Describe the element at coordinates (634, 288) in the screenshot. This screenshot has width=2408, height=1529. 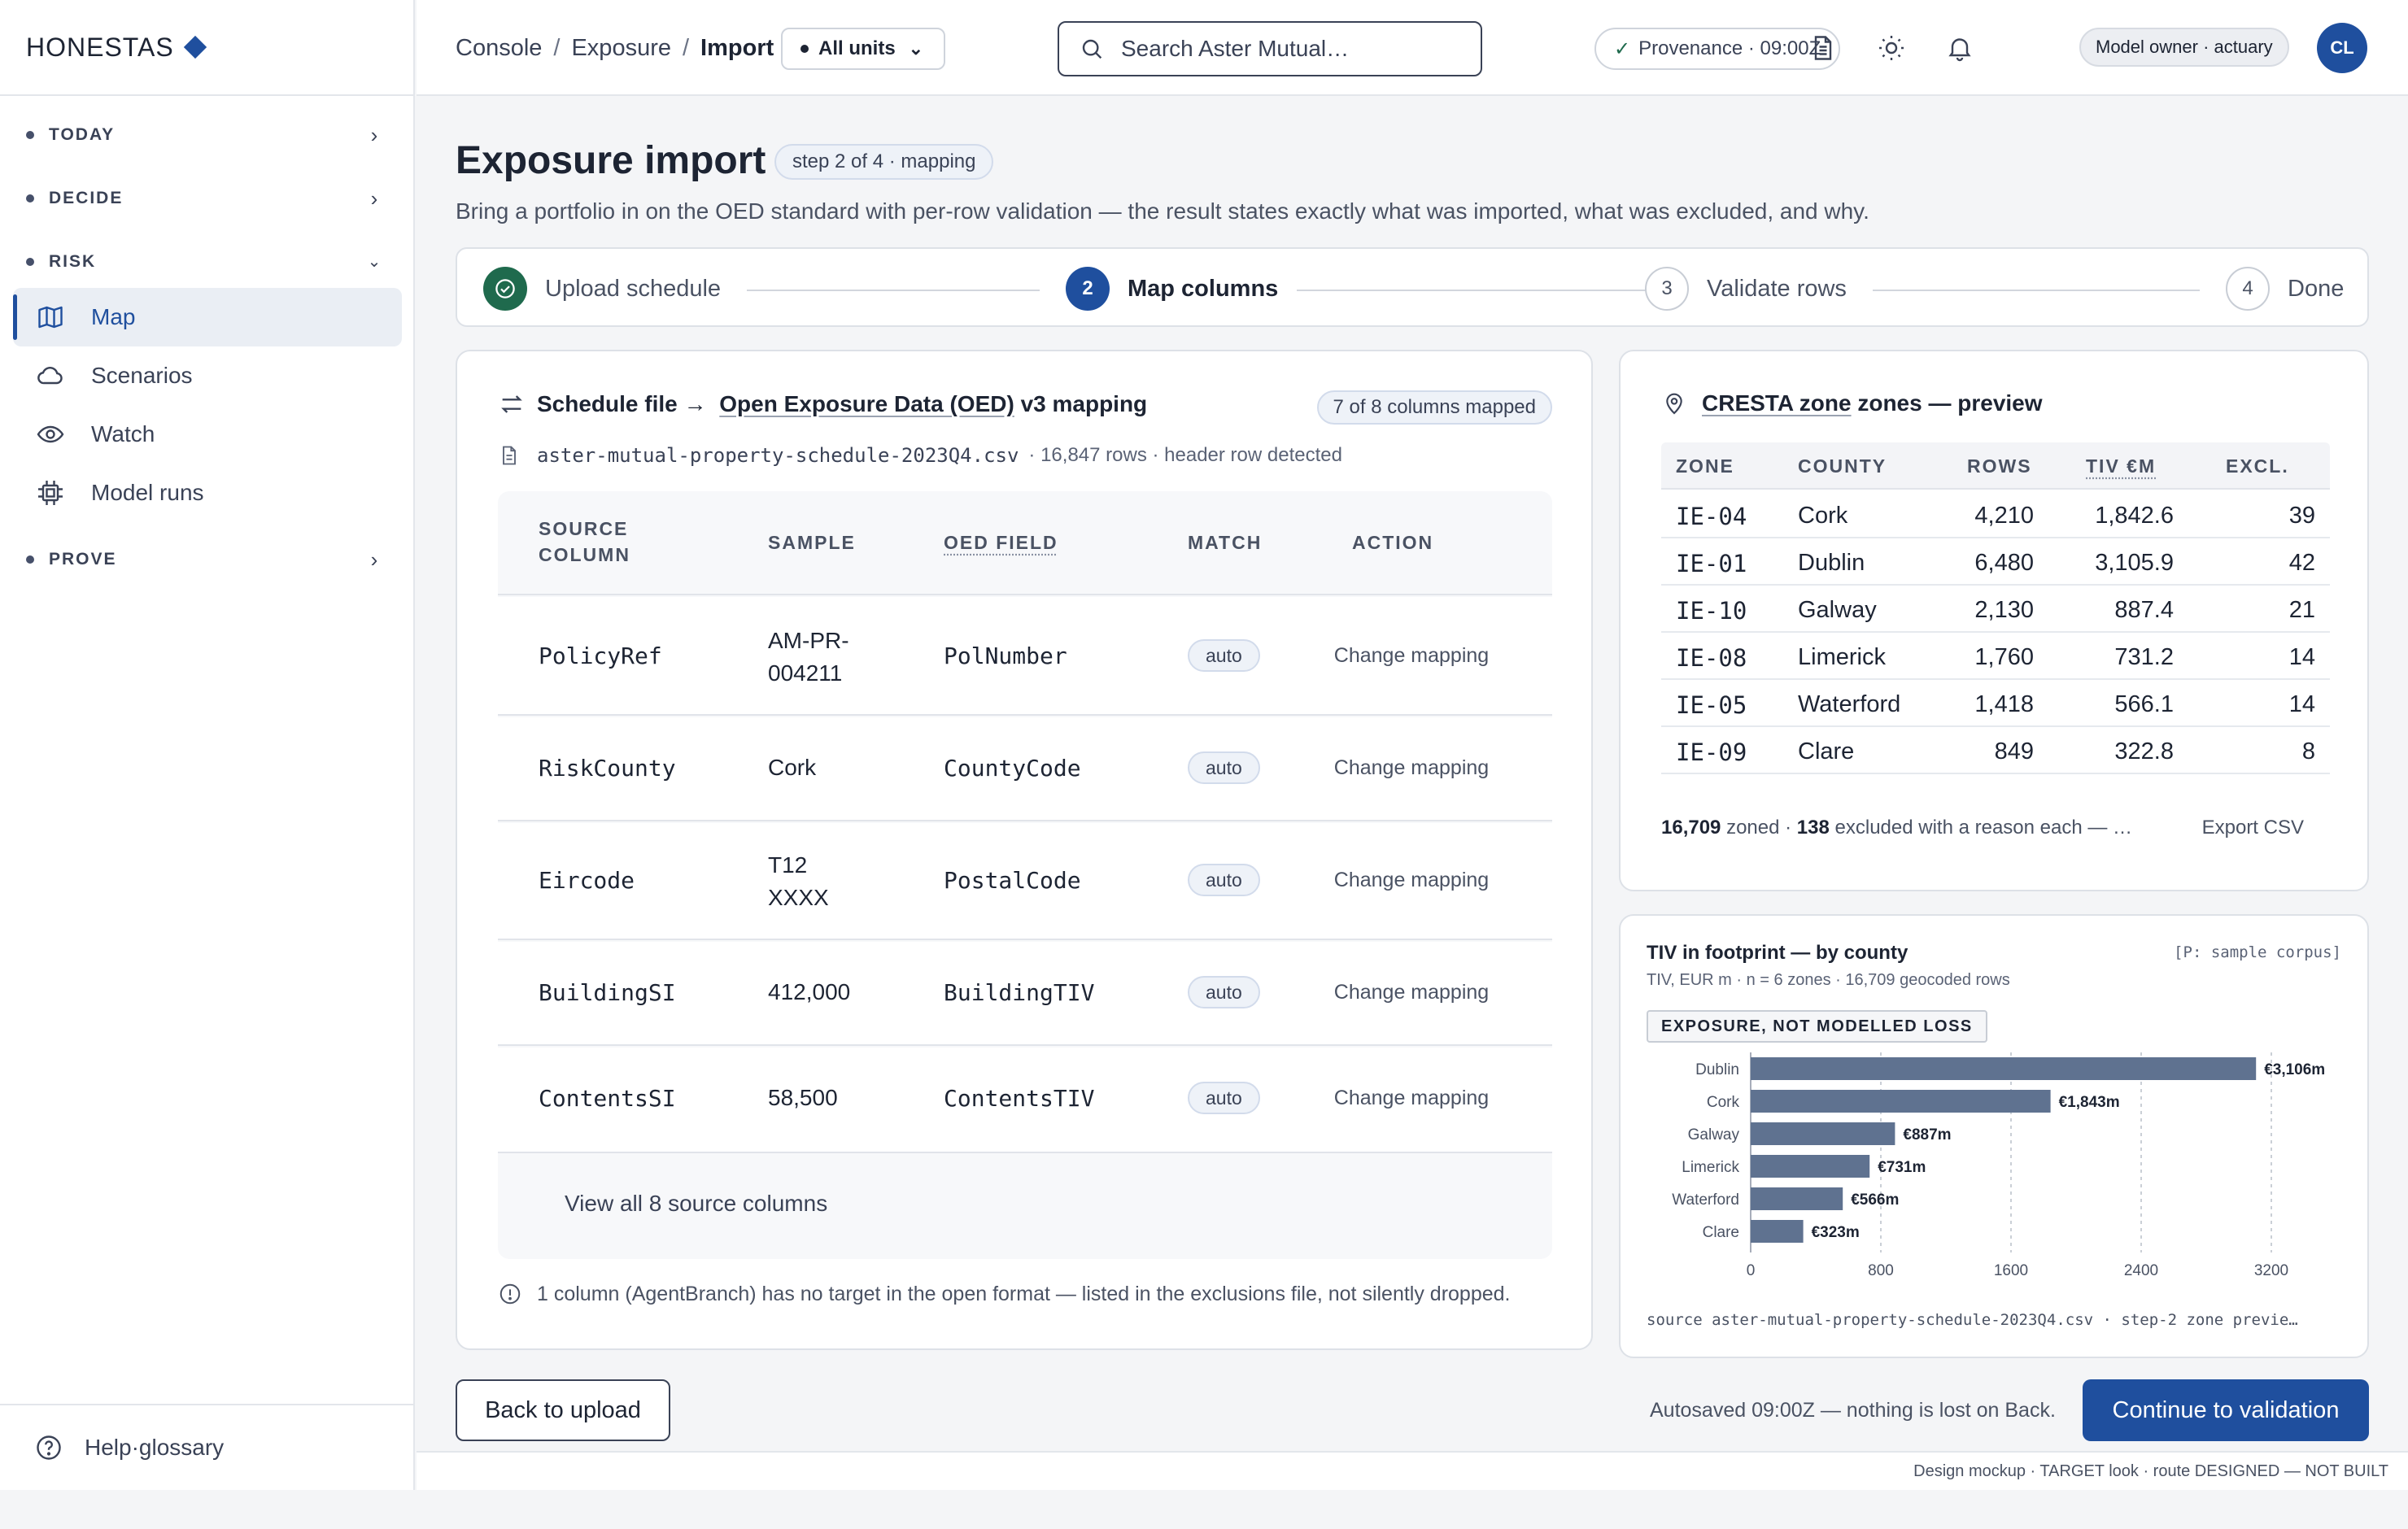
I see `step-label: Upload schedule` at that location.